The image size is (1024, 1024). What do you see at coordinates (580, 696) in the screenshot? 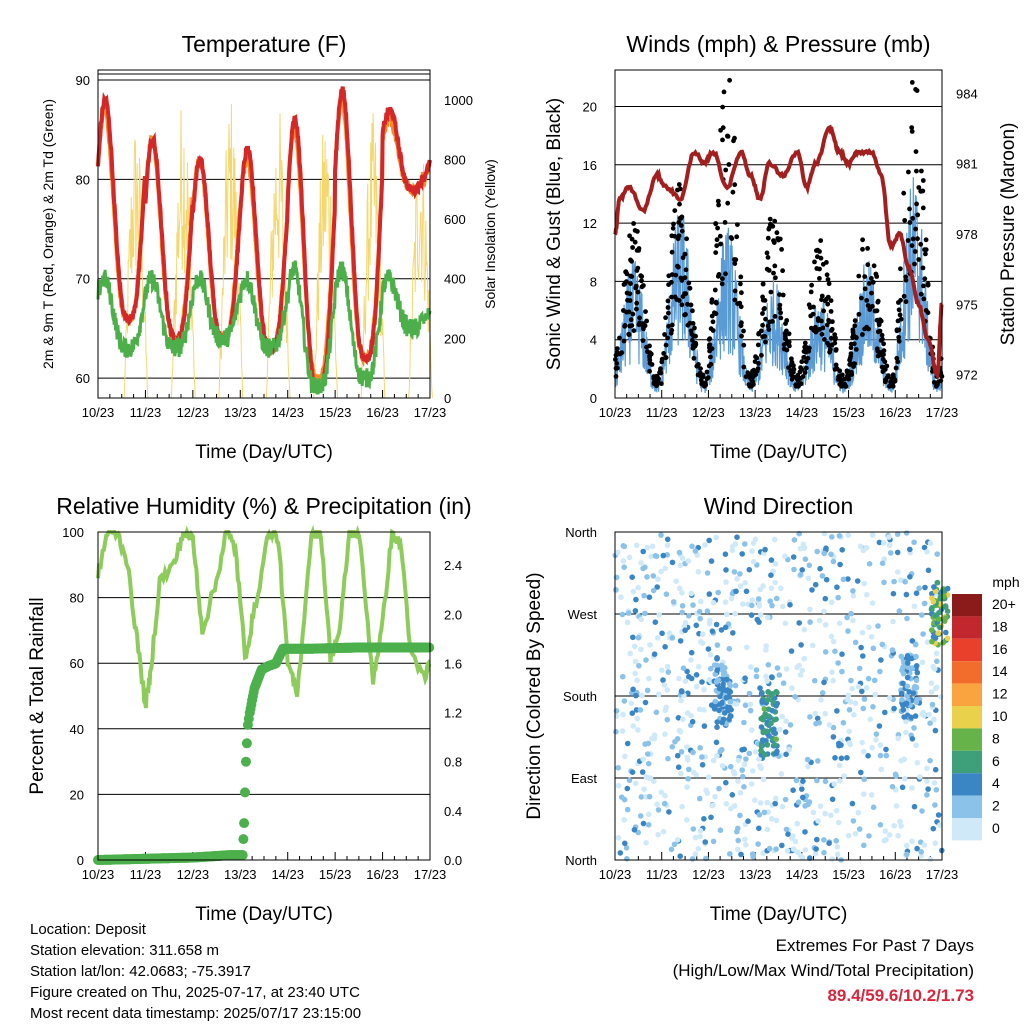
I see `y-tick-label: South` at bounding box center [580, 696].